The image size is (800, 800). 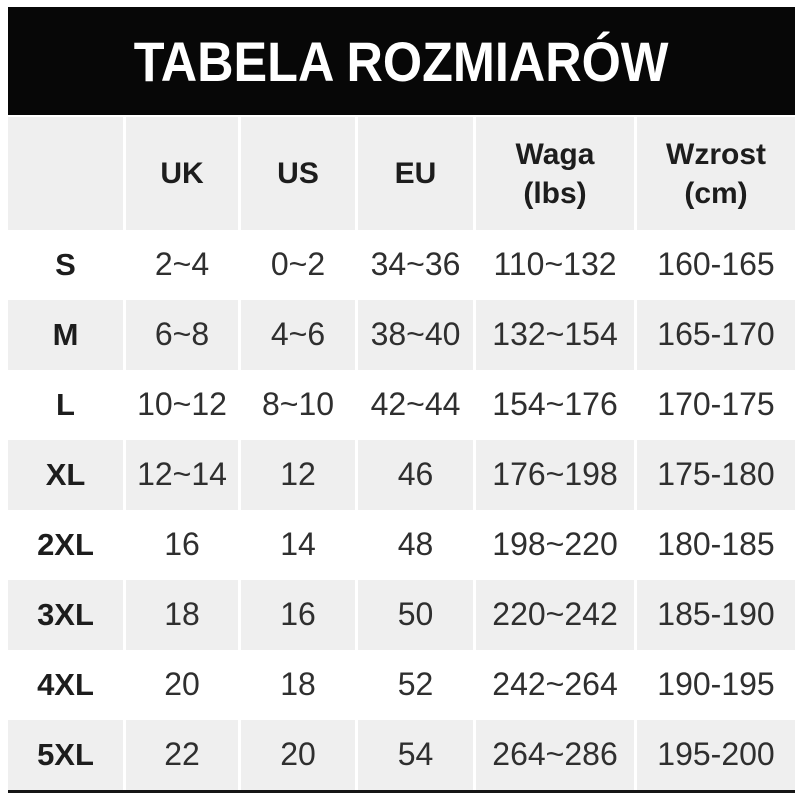 What do you see at coordinates (555, 615) in the screenshot?
I see `table-cell: 220~242` at bounding box center [555, 615].